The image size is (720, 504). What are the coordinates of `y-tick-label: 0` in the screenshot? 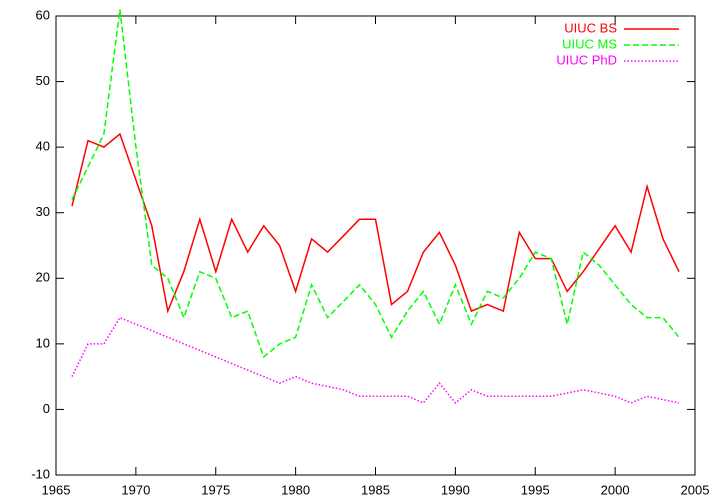 It's located at (46, 408).